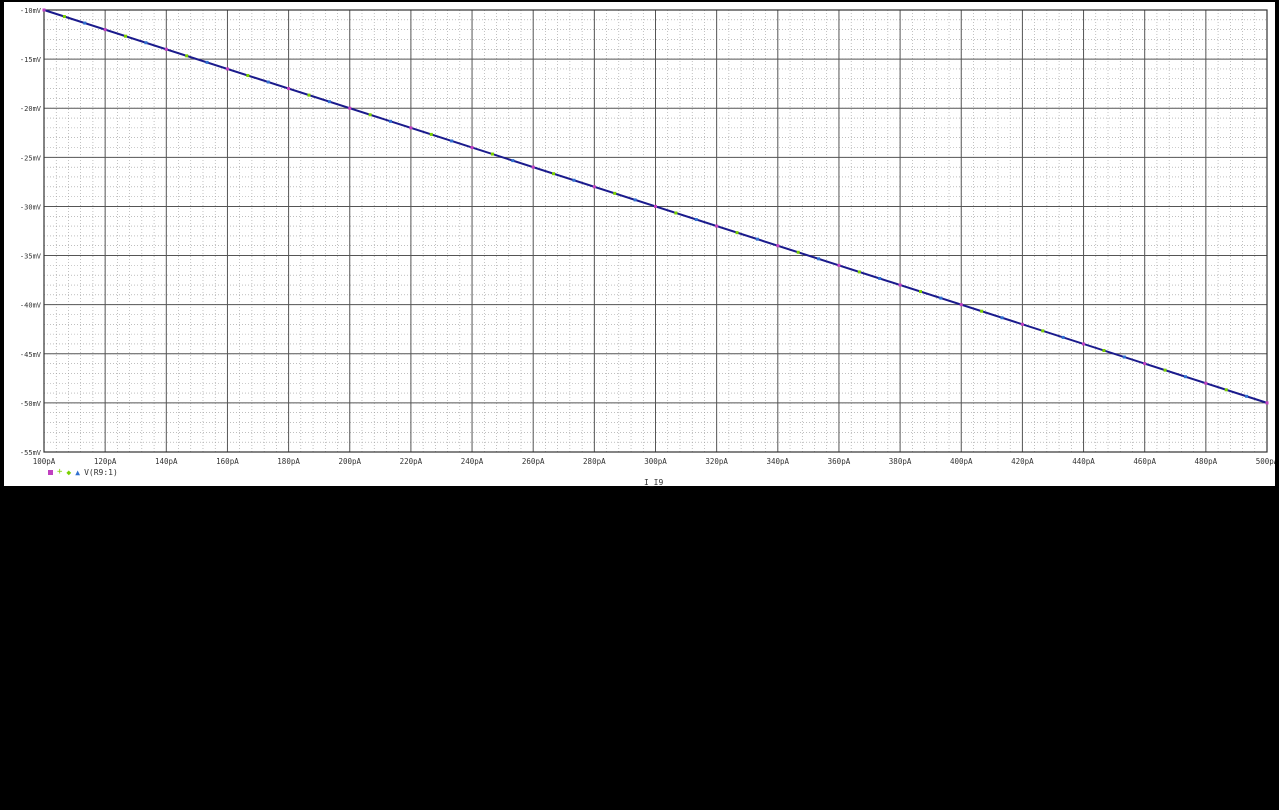 The image size is (1279, 810). I want to click on x-tick-label: 400pA, so click(961, 461).